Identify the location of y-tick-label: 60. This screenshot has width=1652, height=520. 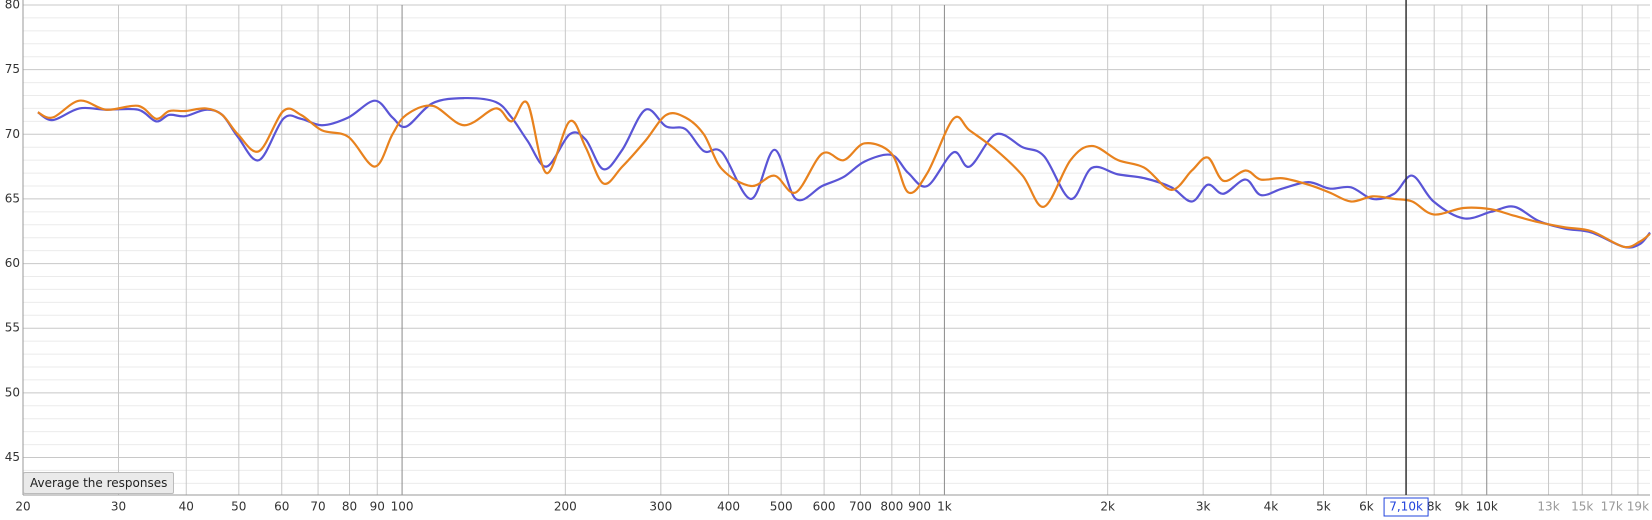
(12, 263).